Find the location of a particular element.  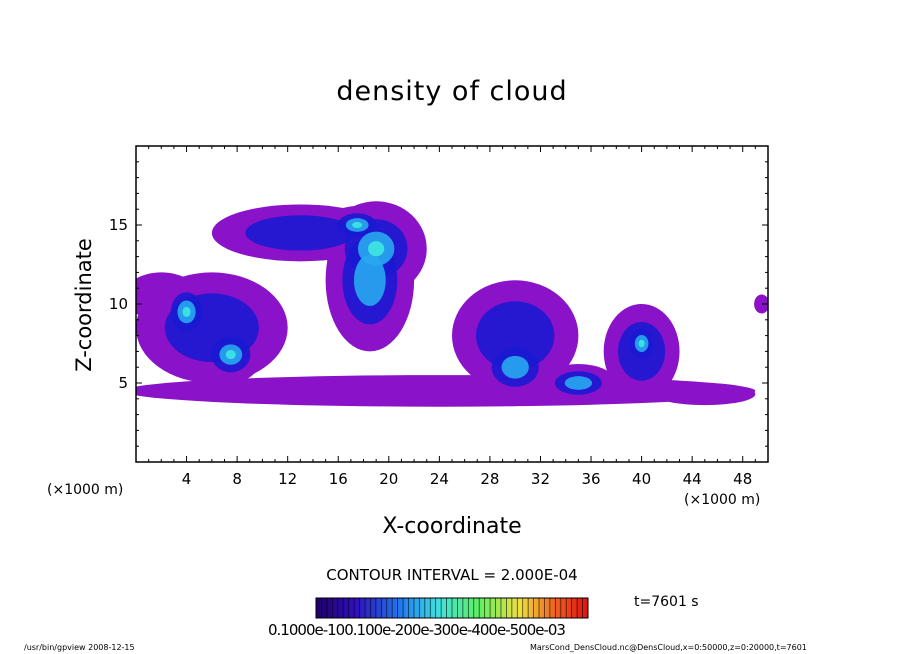

x-tick-label-4: 4 is located at coordinates (187, 479).